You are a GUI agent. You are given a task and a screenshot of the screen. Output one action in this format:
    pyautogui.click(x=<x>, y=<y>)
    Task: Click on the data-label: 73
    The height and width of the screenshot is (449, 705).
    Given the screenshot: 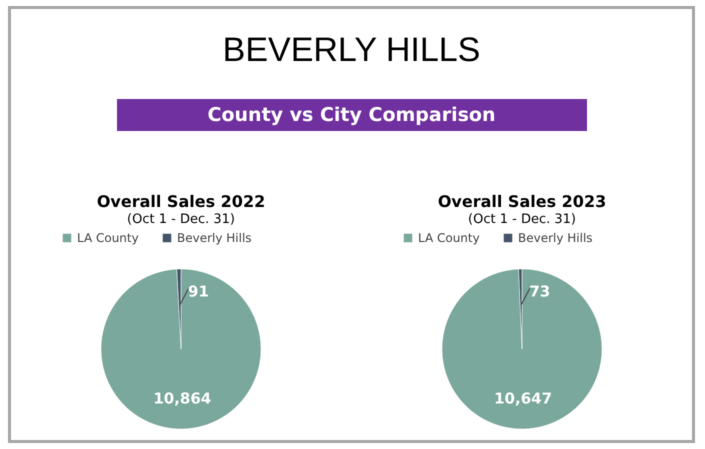 What is the action you would take?
    pyautogui.click(x=539, y=291)
    